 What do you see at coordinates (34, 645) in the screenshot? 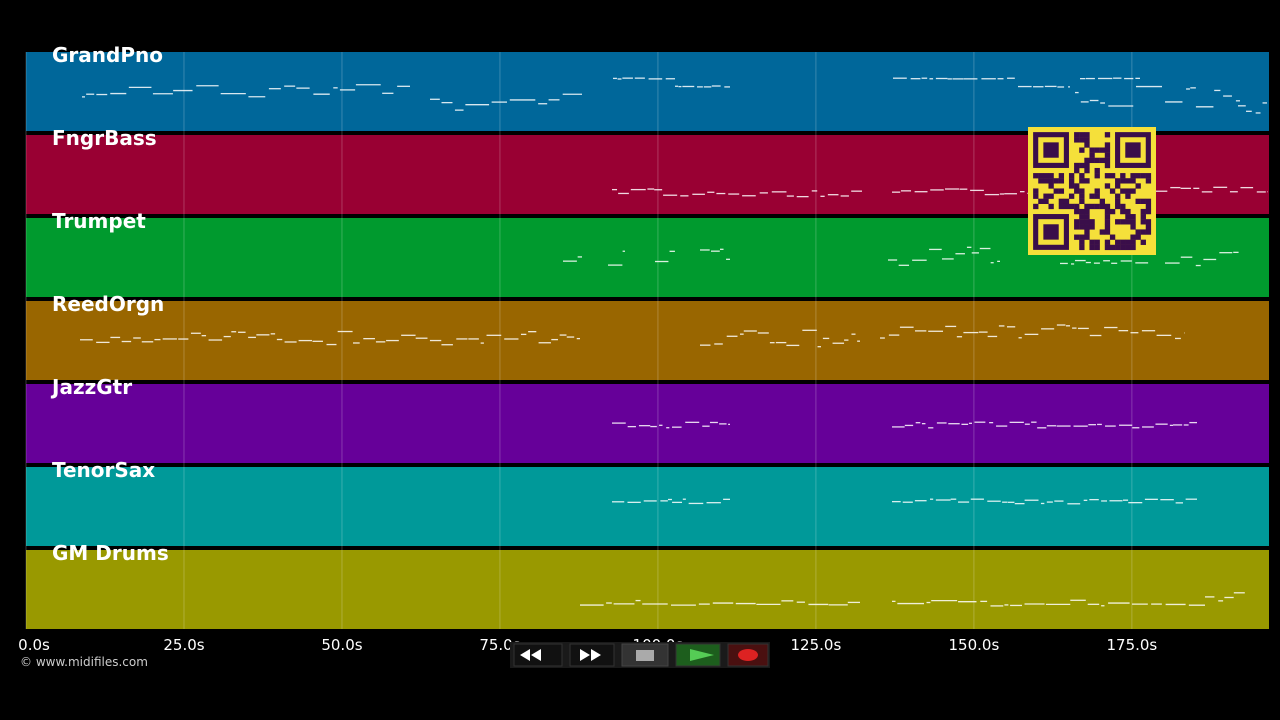
I see `tick-label: 0.0s` at bounding box center [34, 645].